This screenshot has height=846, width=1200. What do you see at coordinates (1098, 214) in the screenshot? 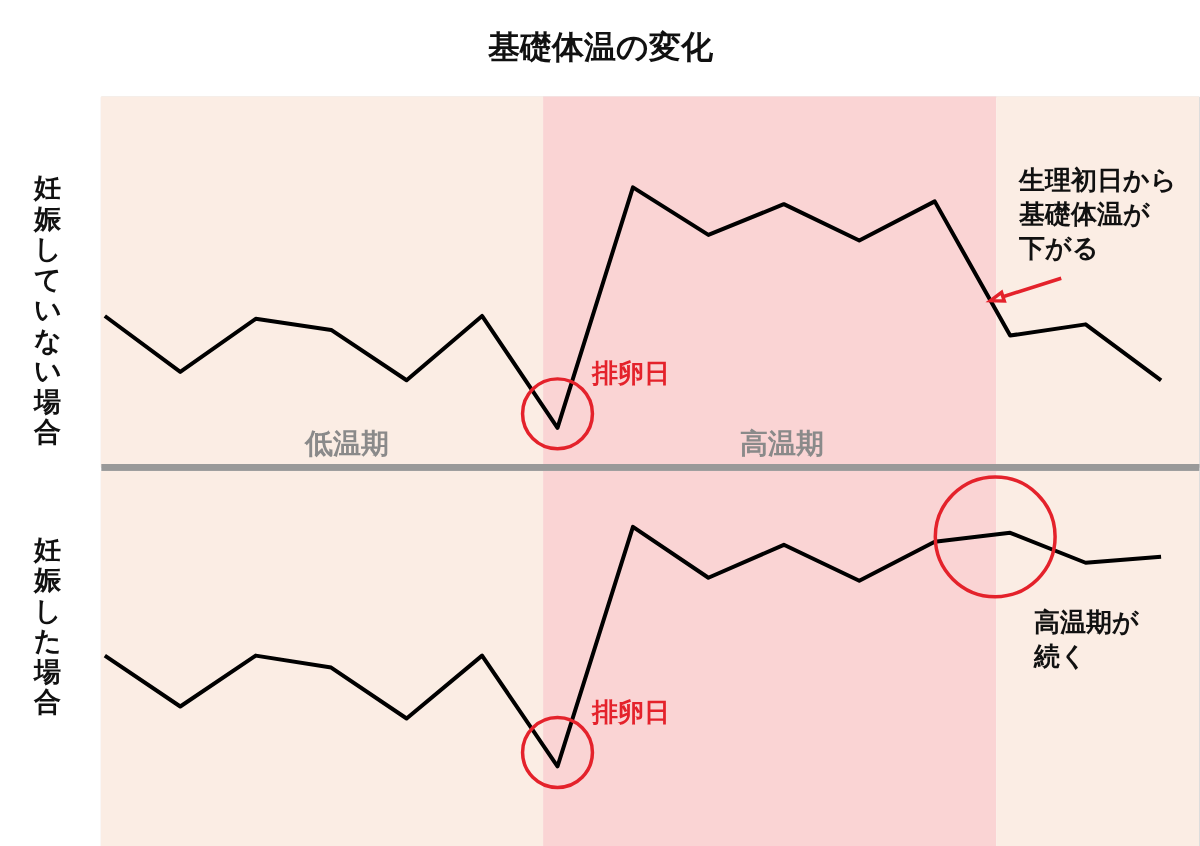
I see `annotation: 生理初日から基礎体温が下がる` at bounding box center [1098, 214].